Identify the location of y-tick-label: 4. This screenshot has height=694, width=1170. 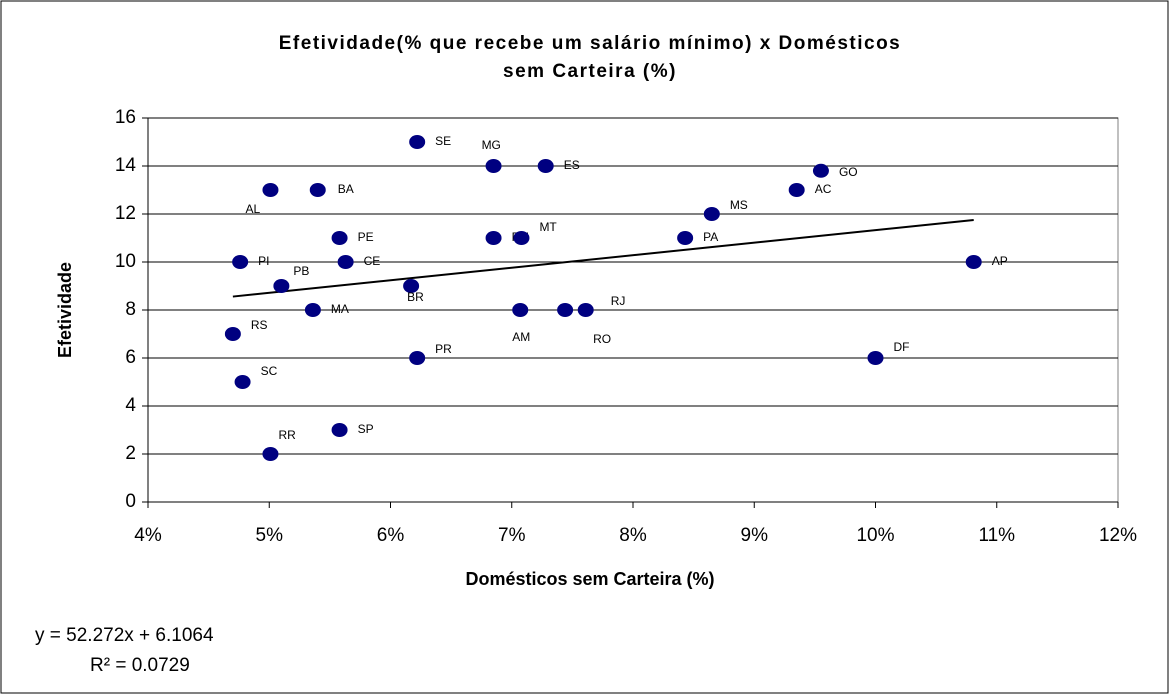
(130, 405).